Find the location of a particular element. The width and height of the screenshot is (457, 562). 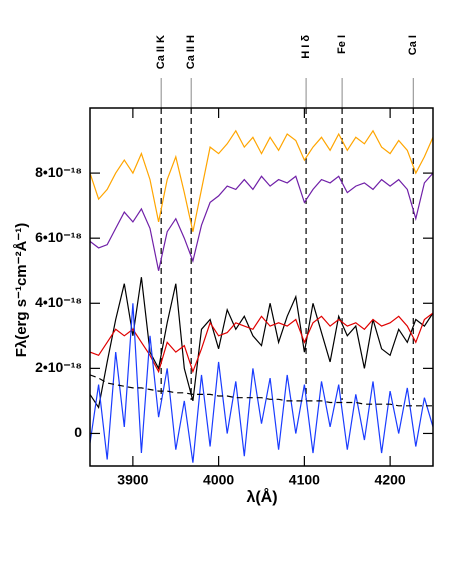

x-tick-label: 3900 is located at coordinates (132, 480).